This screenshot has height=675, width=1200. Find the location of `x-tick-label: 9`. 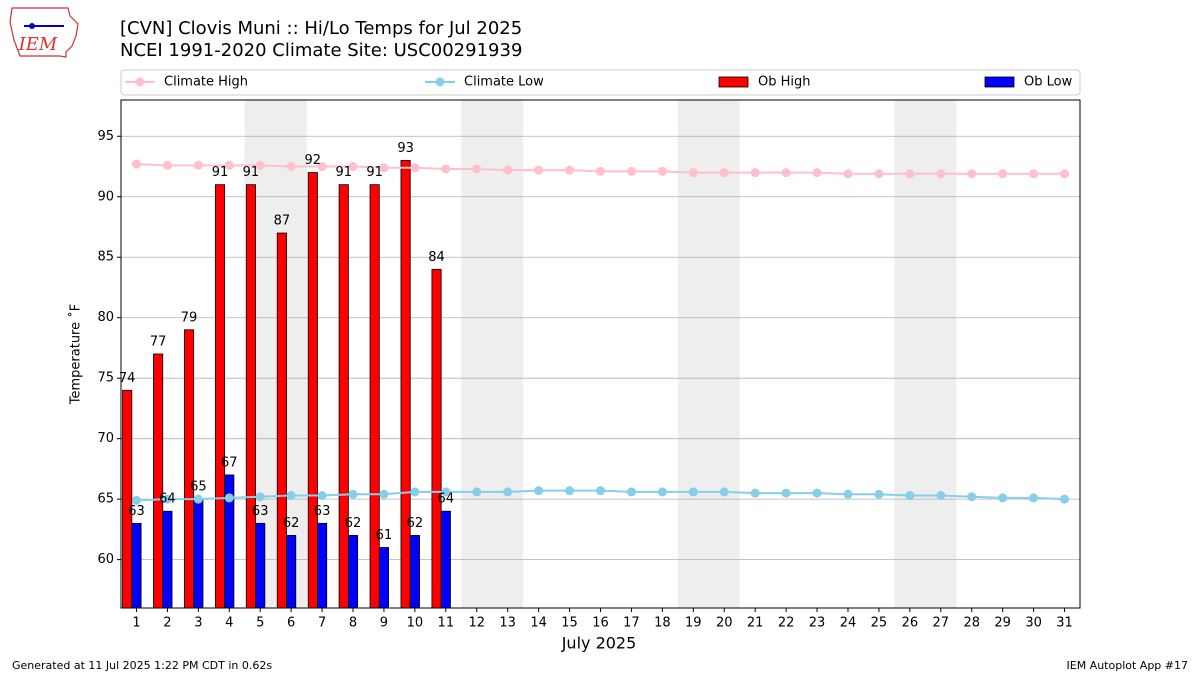

x-tick-label: 9 is located at coordinates (384, 623).